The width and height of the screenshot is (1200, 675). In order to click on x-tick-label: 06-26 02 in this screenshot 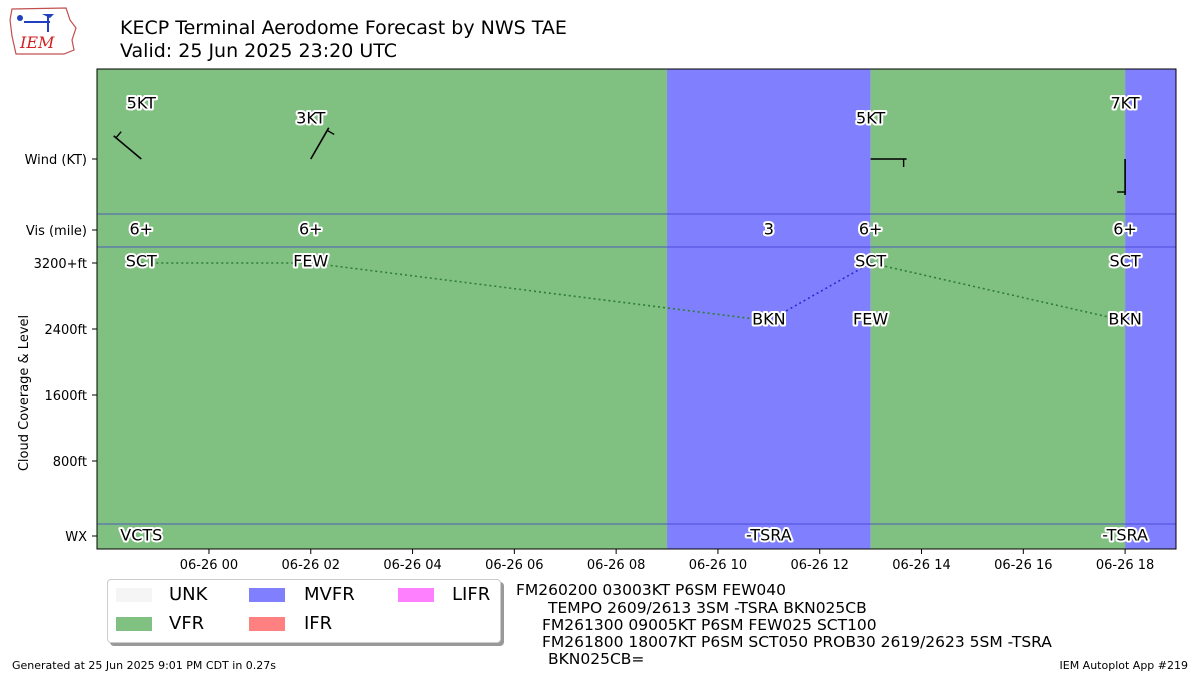, I will do `click(311, 565)`.